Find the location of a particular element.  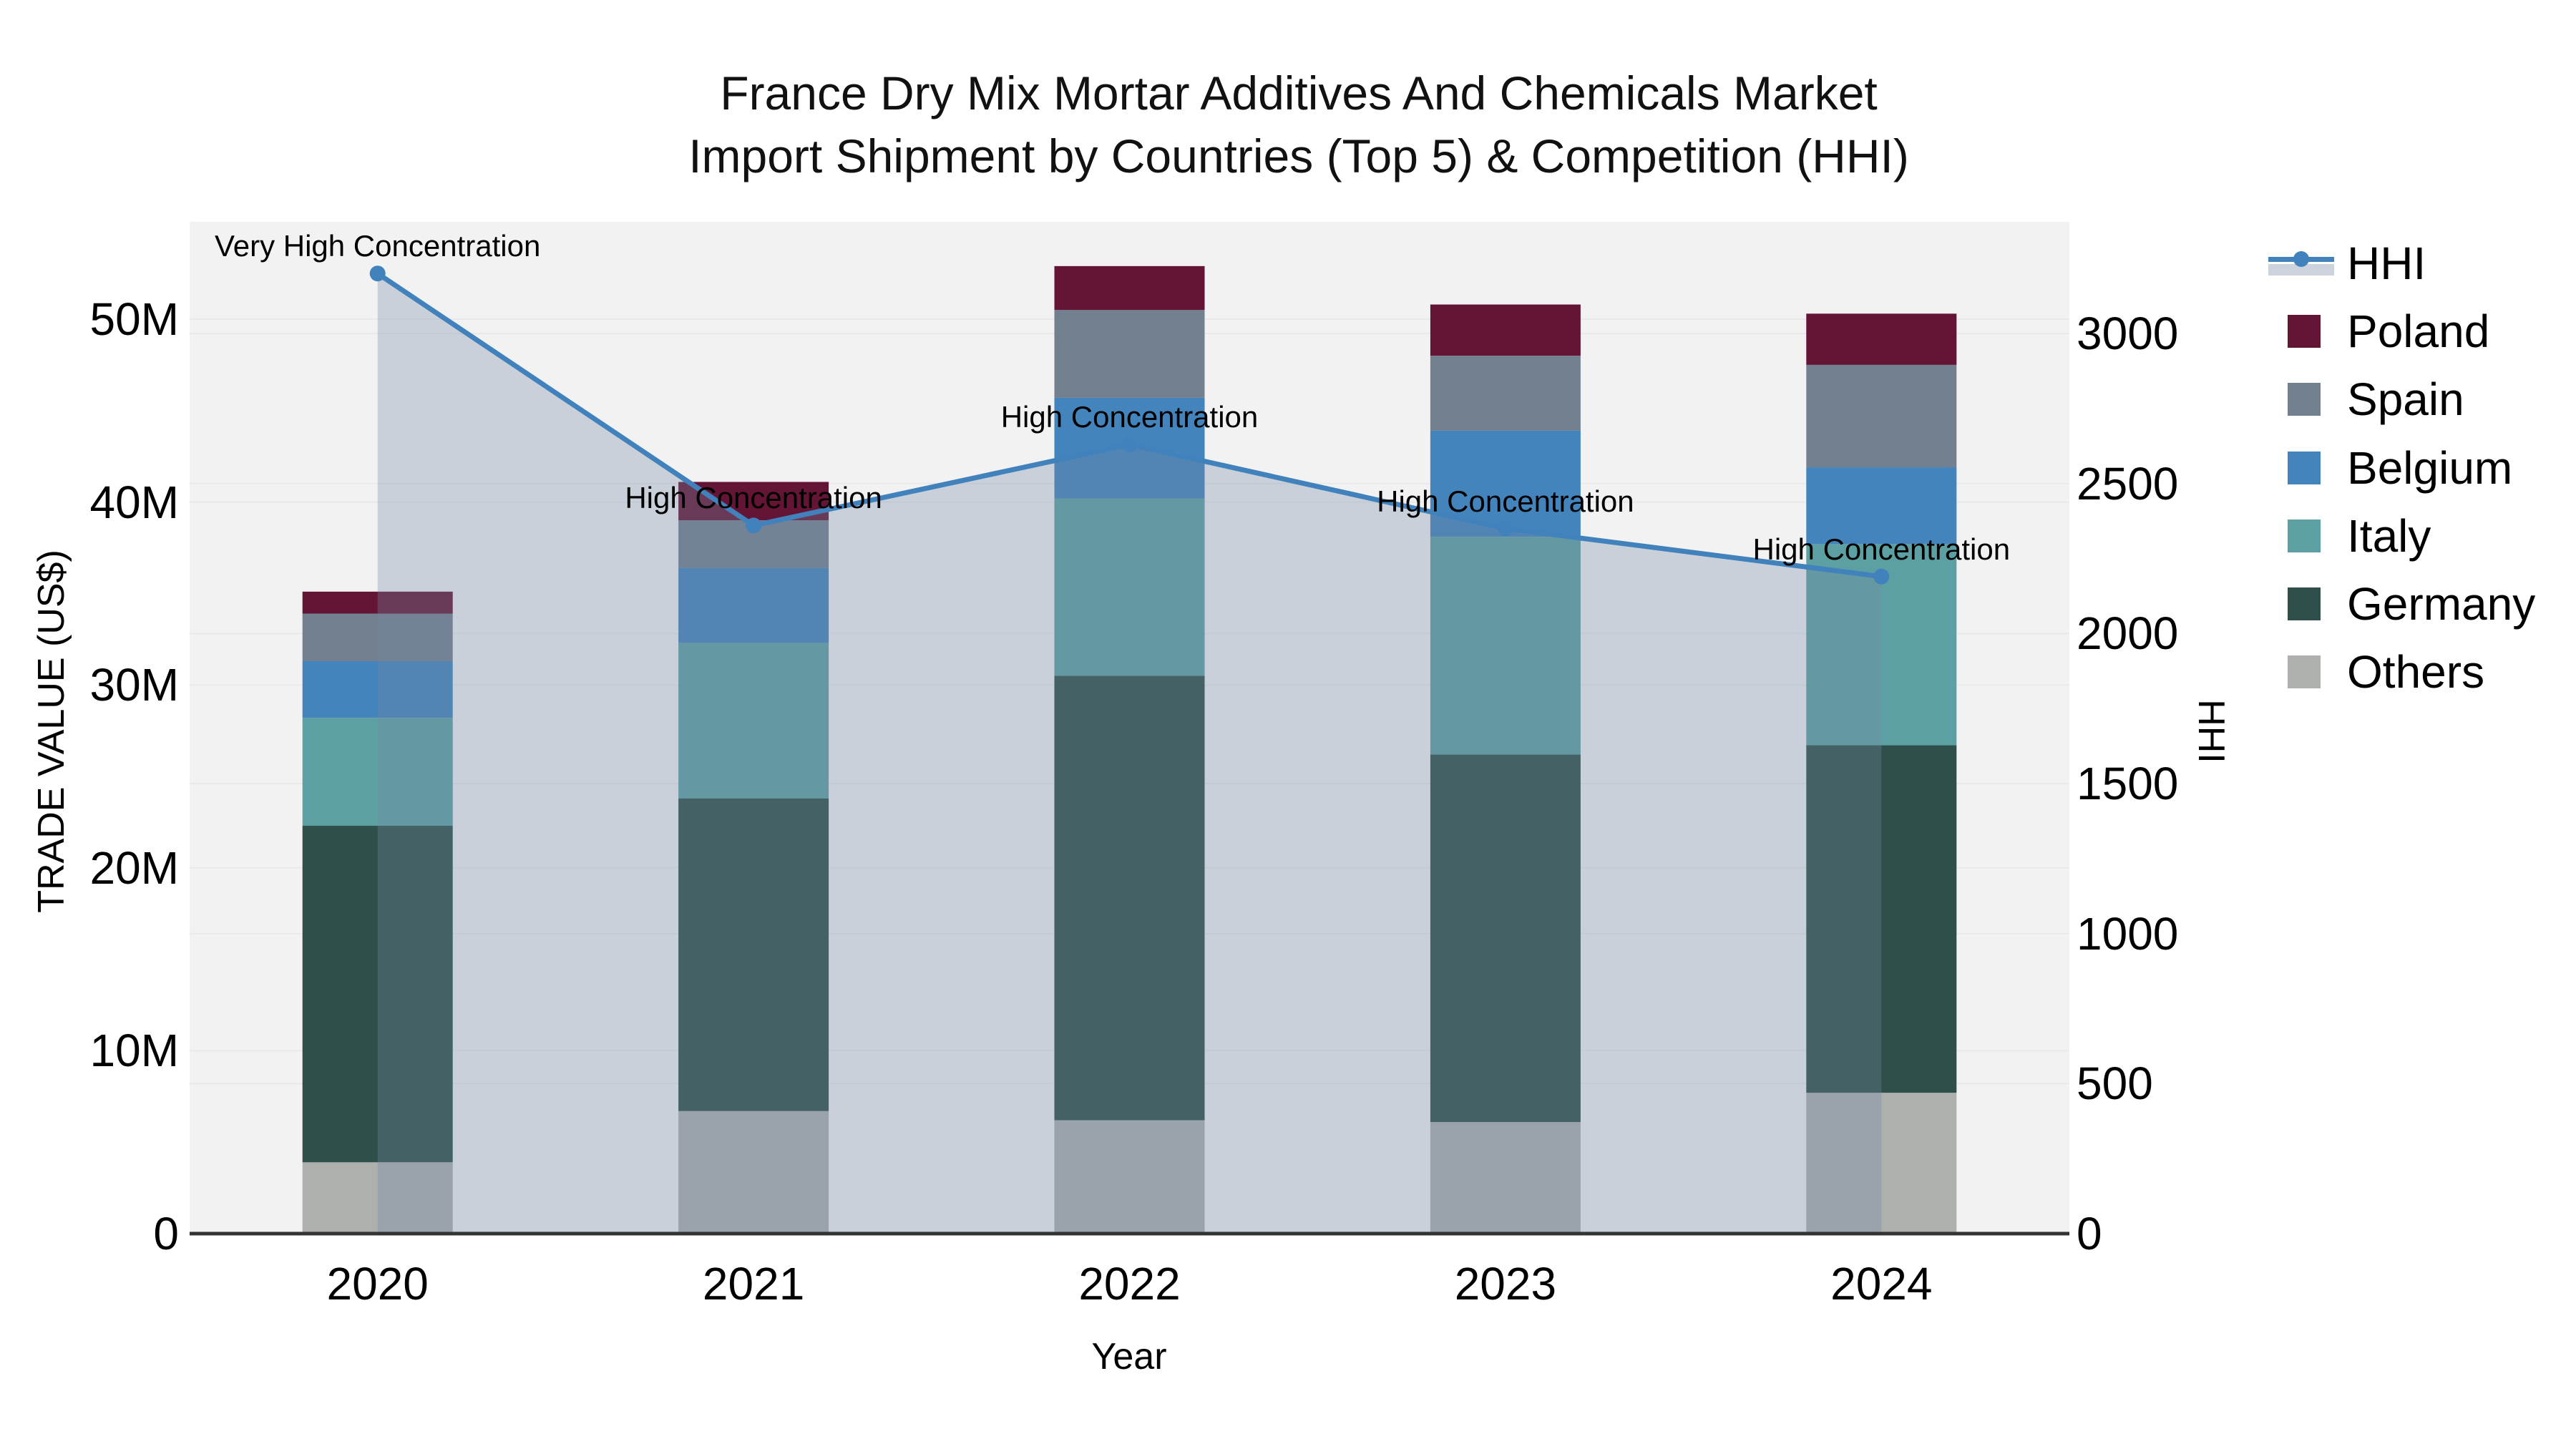

legend-item-spain: Spain is located at coordinates (2415, 399).